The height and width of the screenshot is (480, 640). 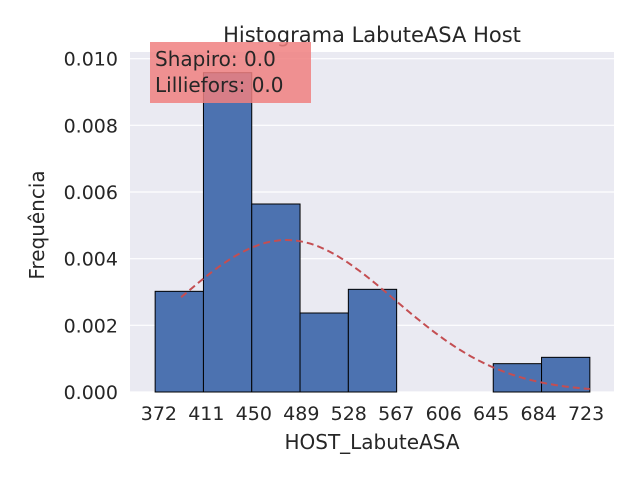 What do you see at coordinates (91, 326) in the screenshot?
I see `y-tick-label: 0.002` at bounding box center [91, 326].